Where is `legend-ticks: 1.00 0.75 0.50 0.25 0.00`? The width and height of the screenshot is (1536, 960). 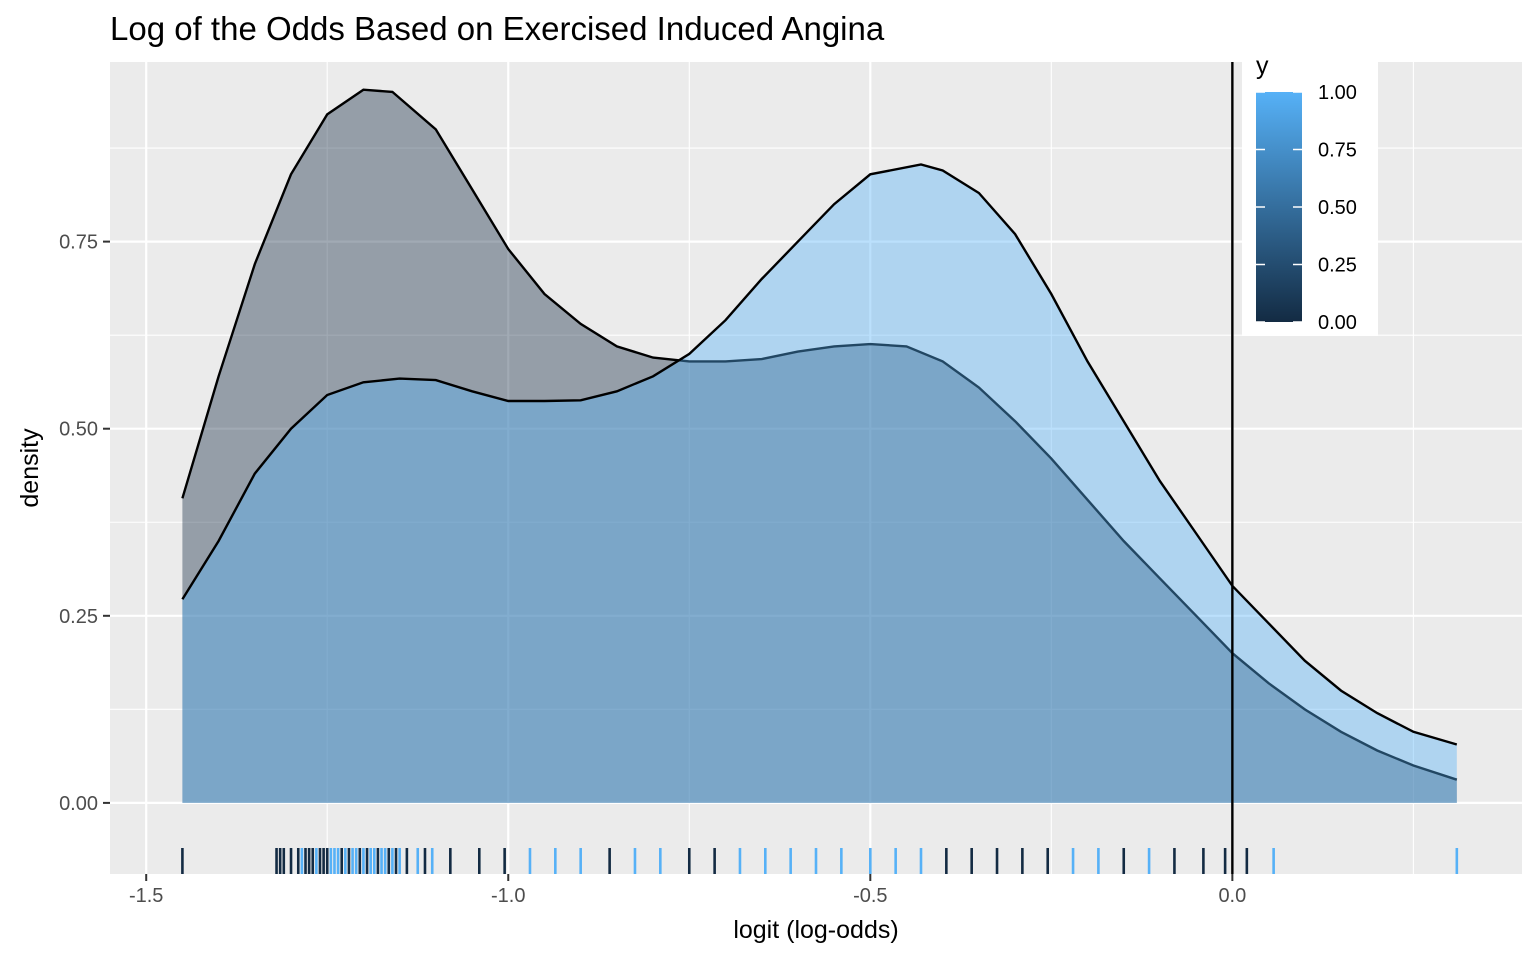 legend-ticks: 1.00 0.75 0.50 0.25 0.00 is located at coordinates (1306, 208).